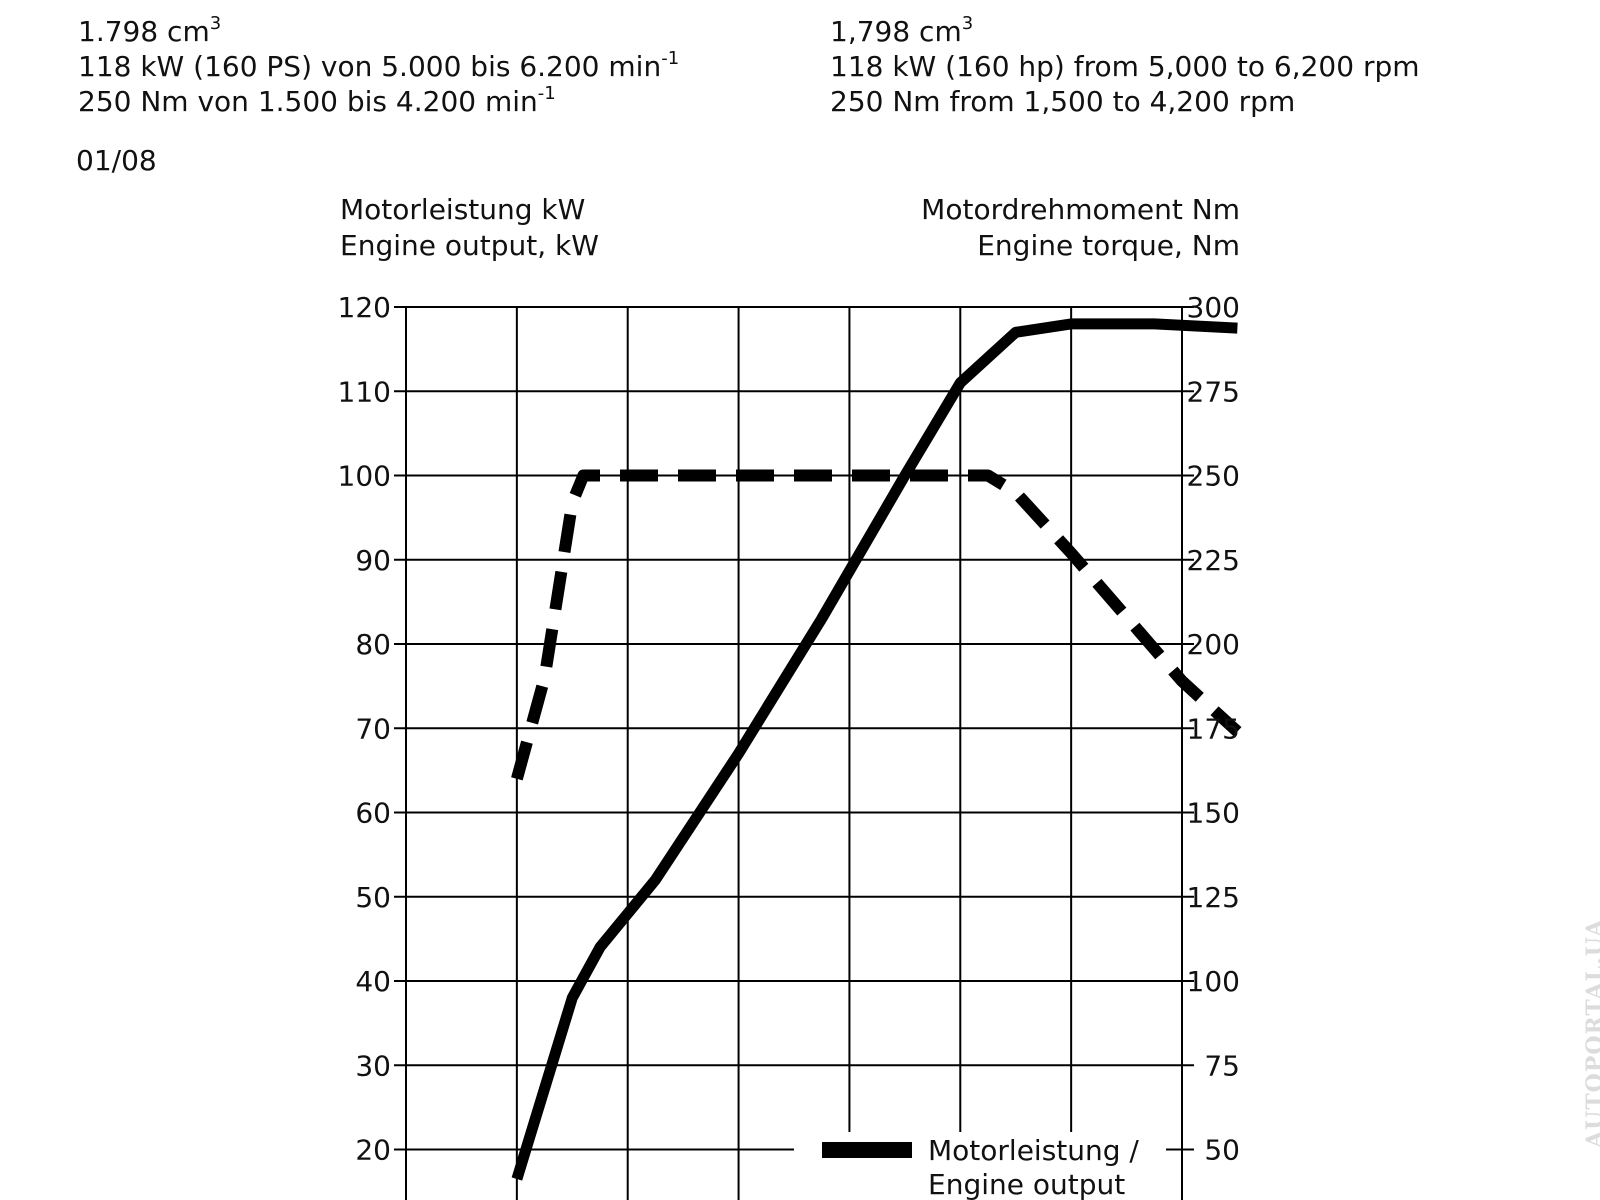 The height and width of the screenshot is (1200, 1600). What do you see at coordinates (1033, 1150) in the screenshot?
I see `legend-label-line-1: Motorleistung /` at bounding box center [1033, 1150].